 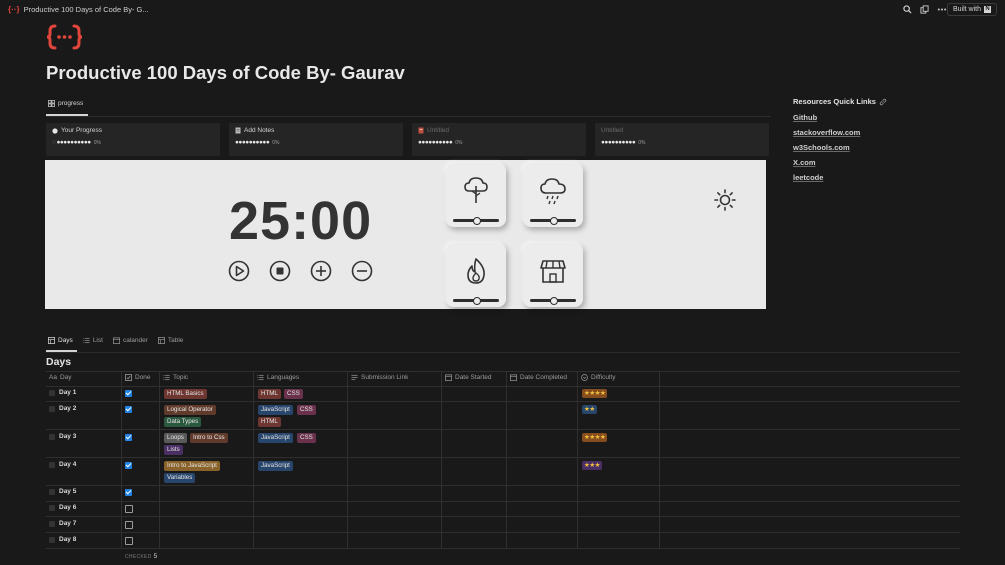 I want to click on sound-cafe, so click(x=553, y=275).